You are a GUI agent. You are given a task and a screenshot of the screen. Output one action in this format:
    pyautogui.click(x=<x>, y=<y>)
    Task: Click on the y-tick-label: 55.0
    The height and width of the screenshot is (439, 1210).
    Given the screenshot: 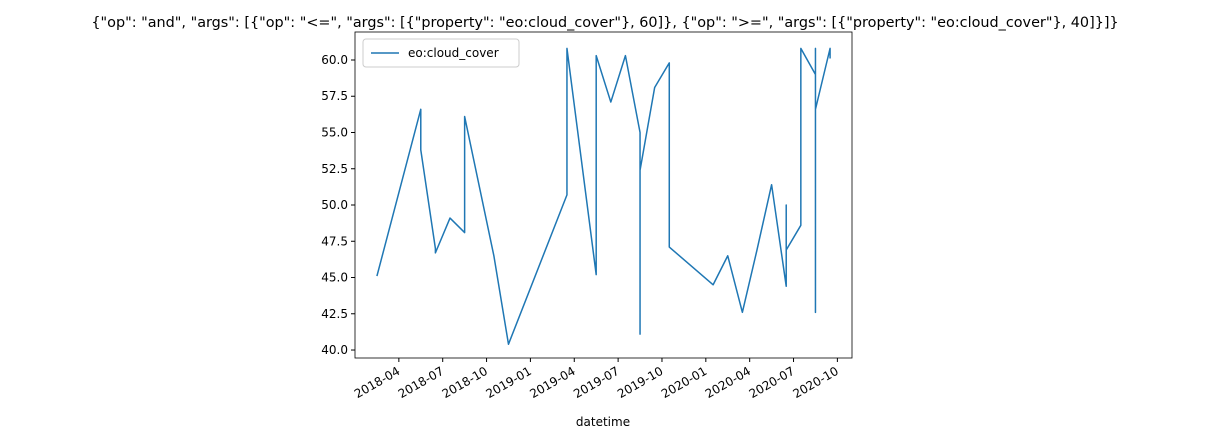 What is the action you would take?
    pyautogui.click(x=334, y=132)
    